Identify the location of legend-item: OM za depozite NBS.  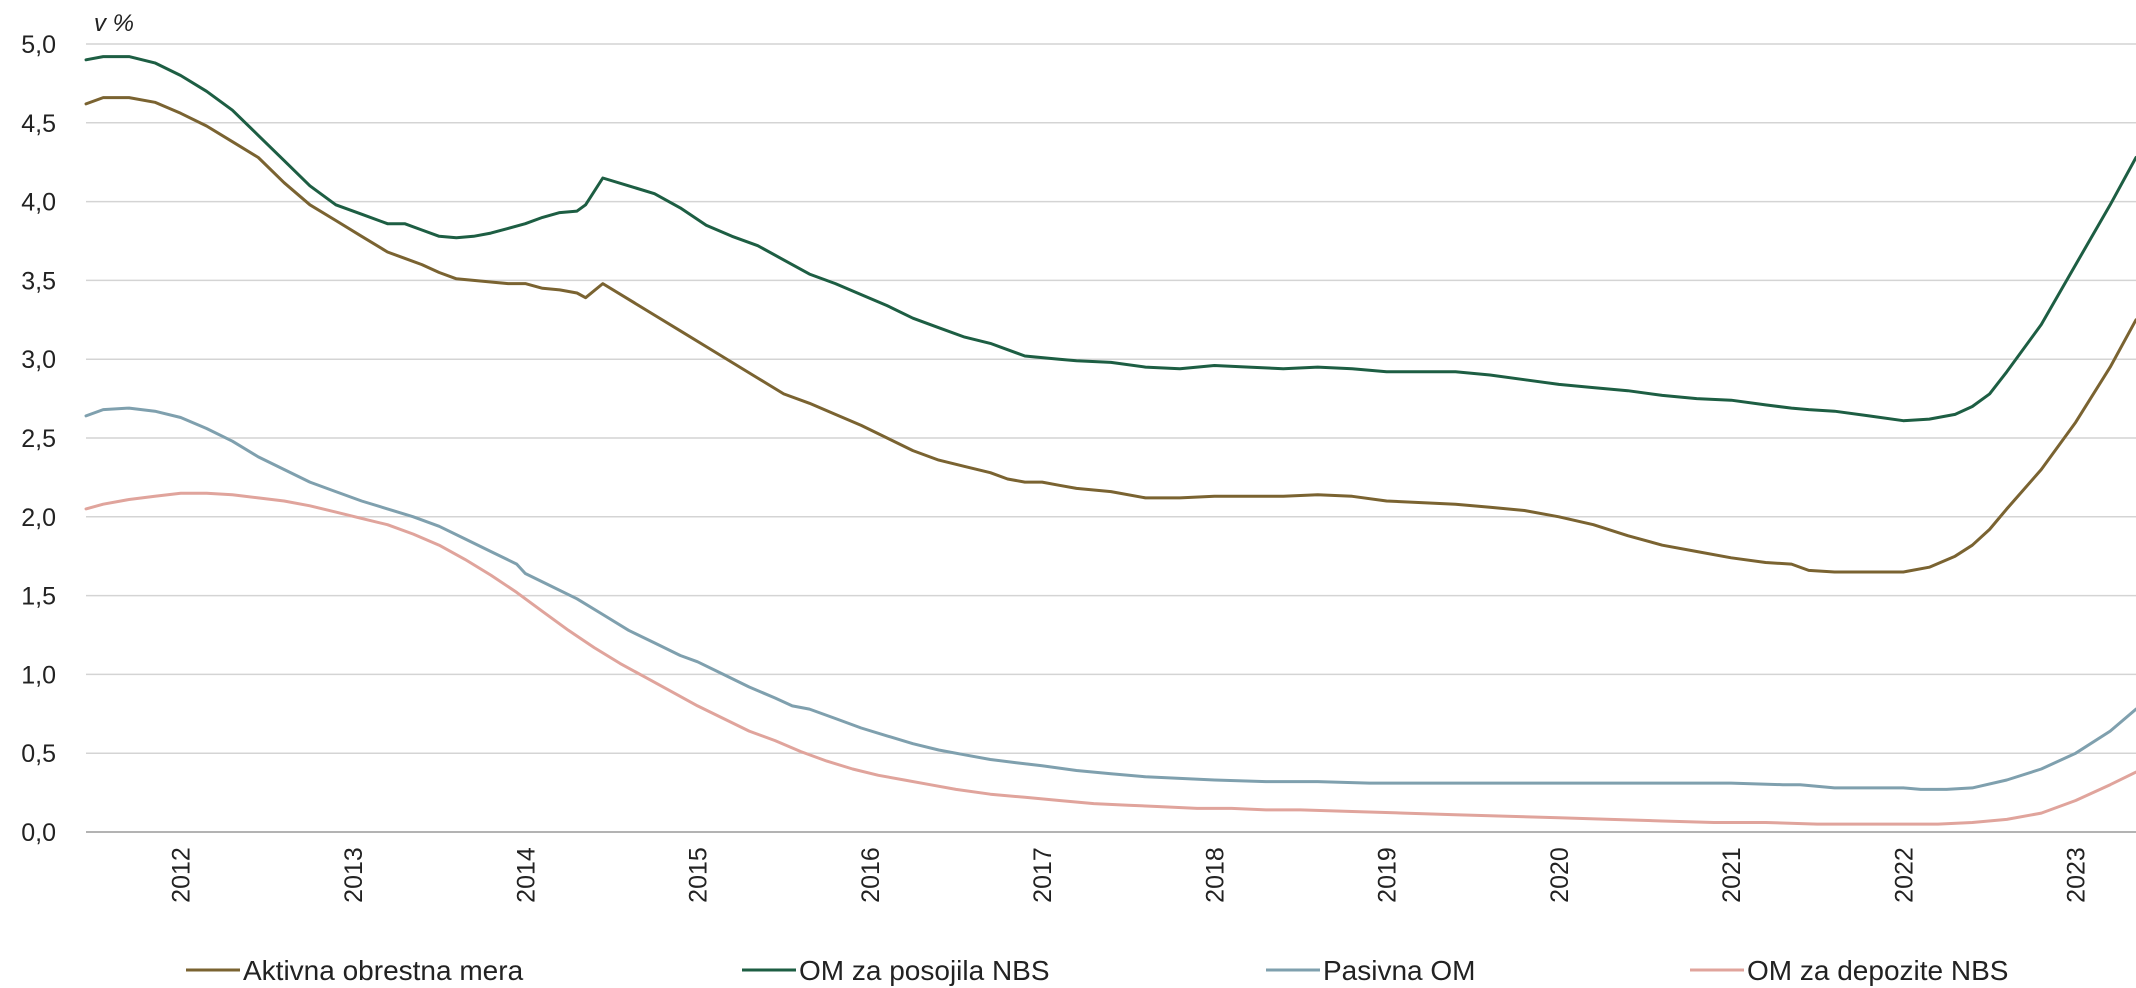
(1849, 970).